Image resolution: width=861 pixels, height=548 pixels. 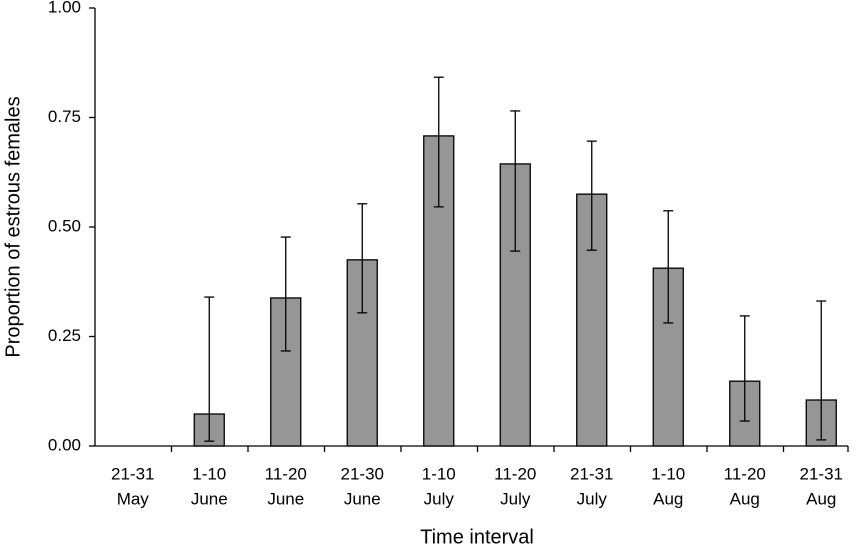 I want to click on x-axis-title: Time interval, so click(x=477, y=537).